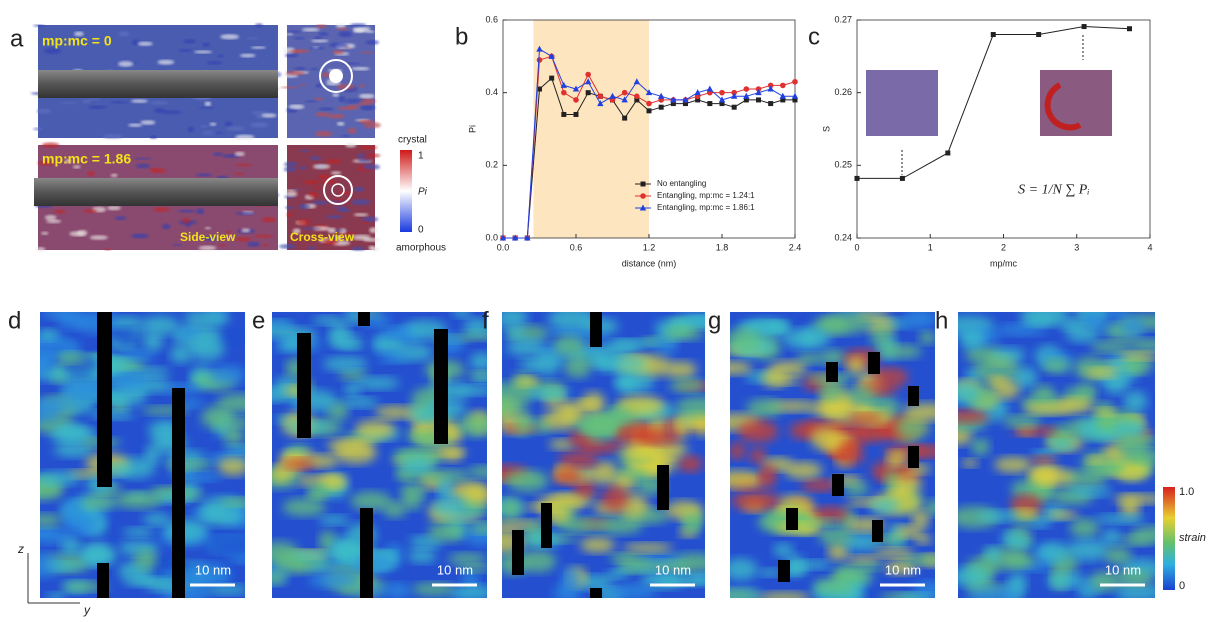  Describe the element at coordinates (1063, 106) in the screenshot. I see `inset-feature` at that location.